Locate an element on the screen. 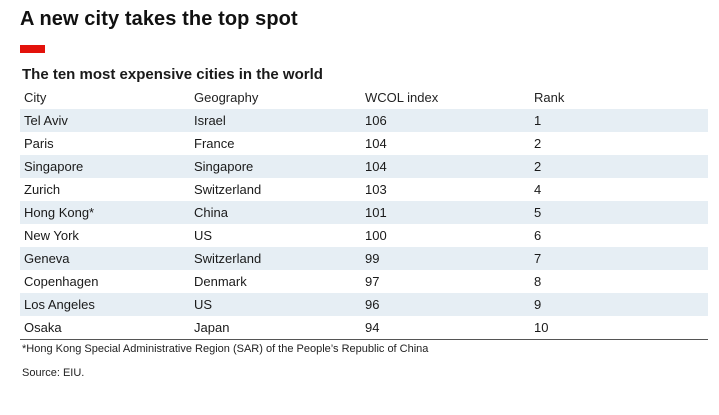 The height and width of the screenshot is (415, 719). city-cell: Zurich is located at coordinates (42, 189).